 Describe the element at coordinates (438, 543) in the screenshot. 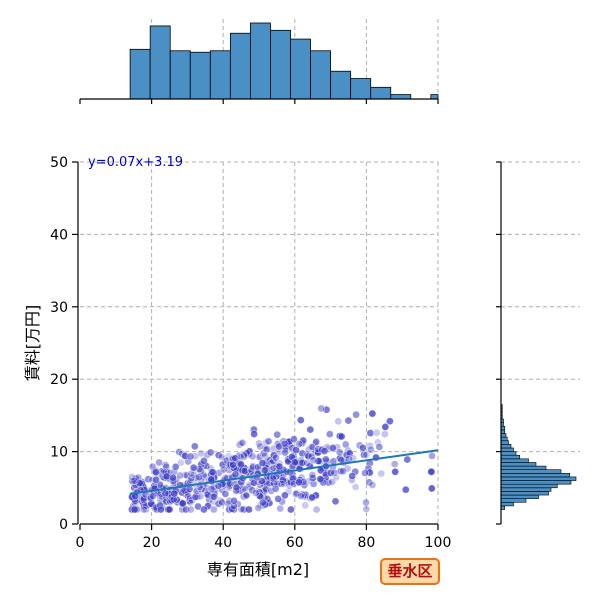

I see `x-tick-label: 100` at that location.